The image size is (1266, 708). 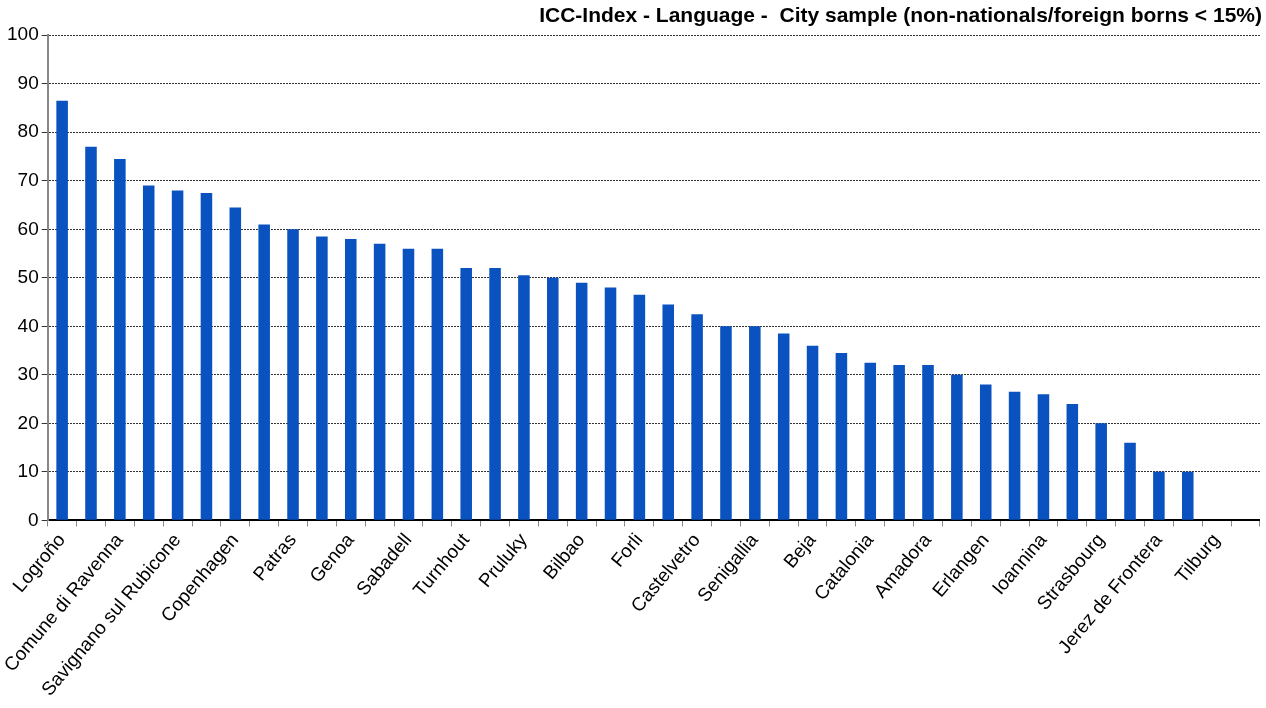 I want to click on y-tick-label: 70, so click(x=28, y=179).